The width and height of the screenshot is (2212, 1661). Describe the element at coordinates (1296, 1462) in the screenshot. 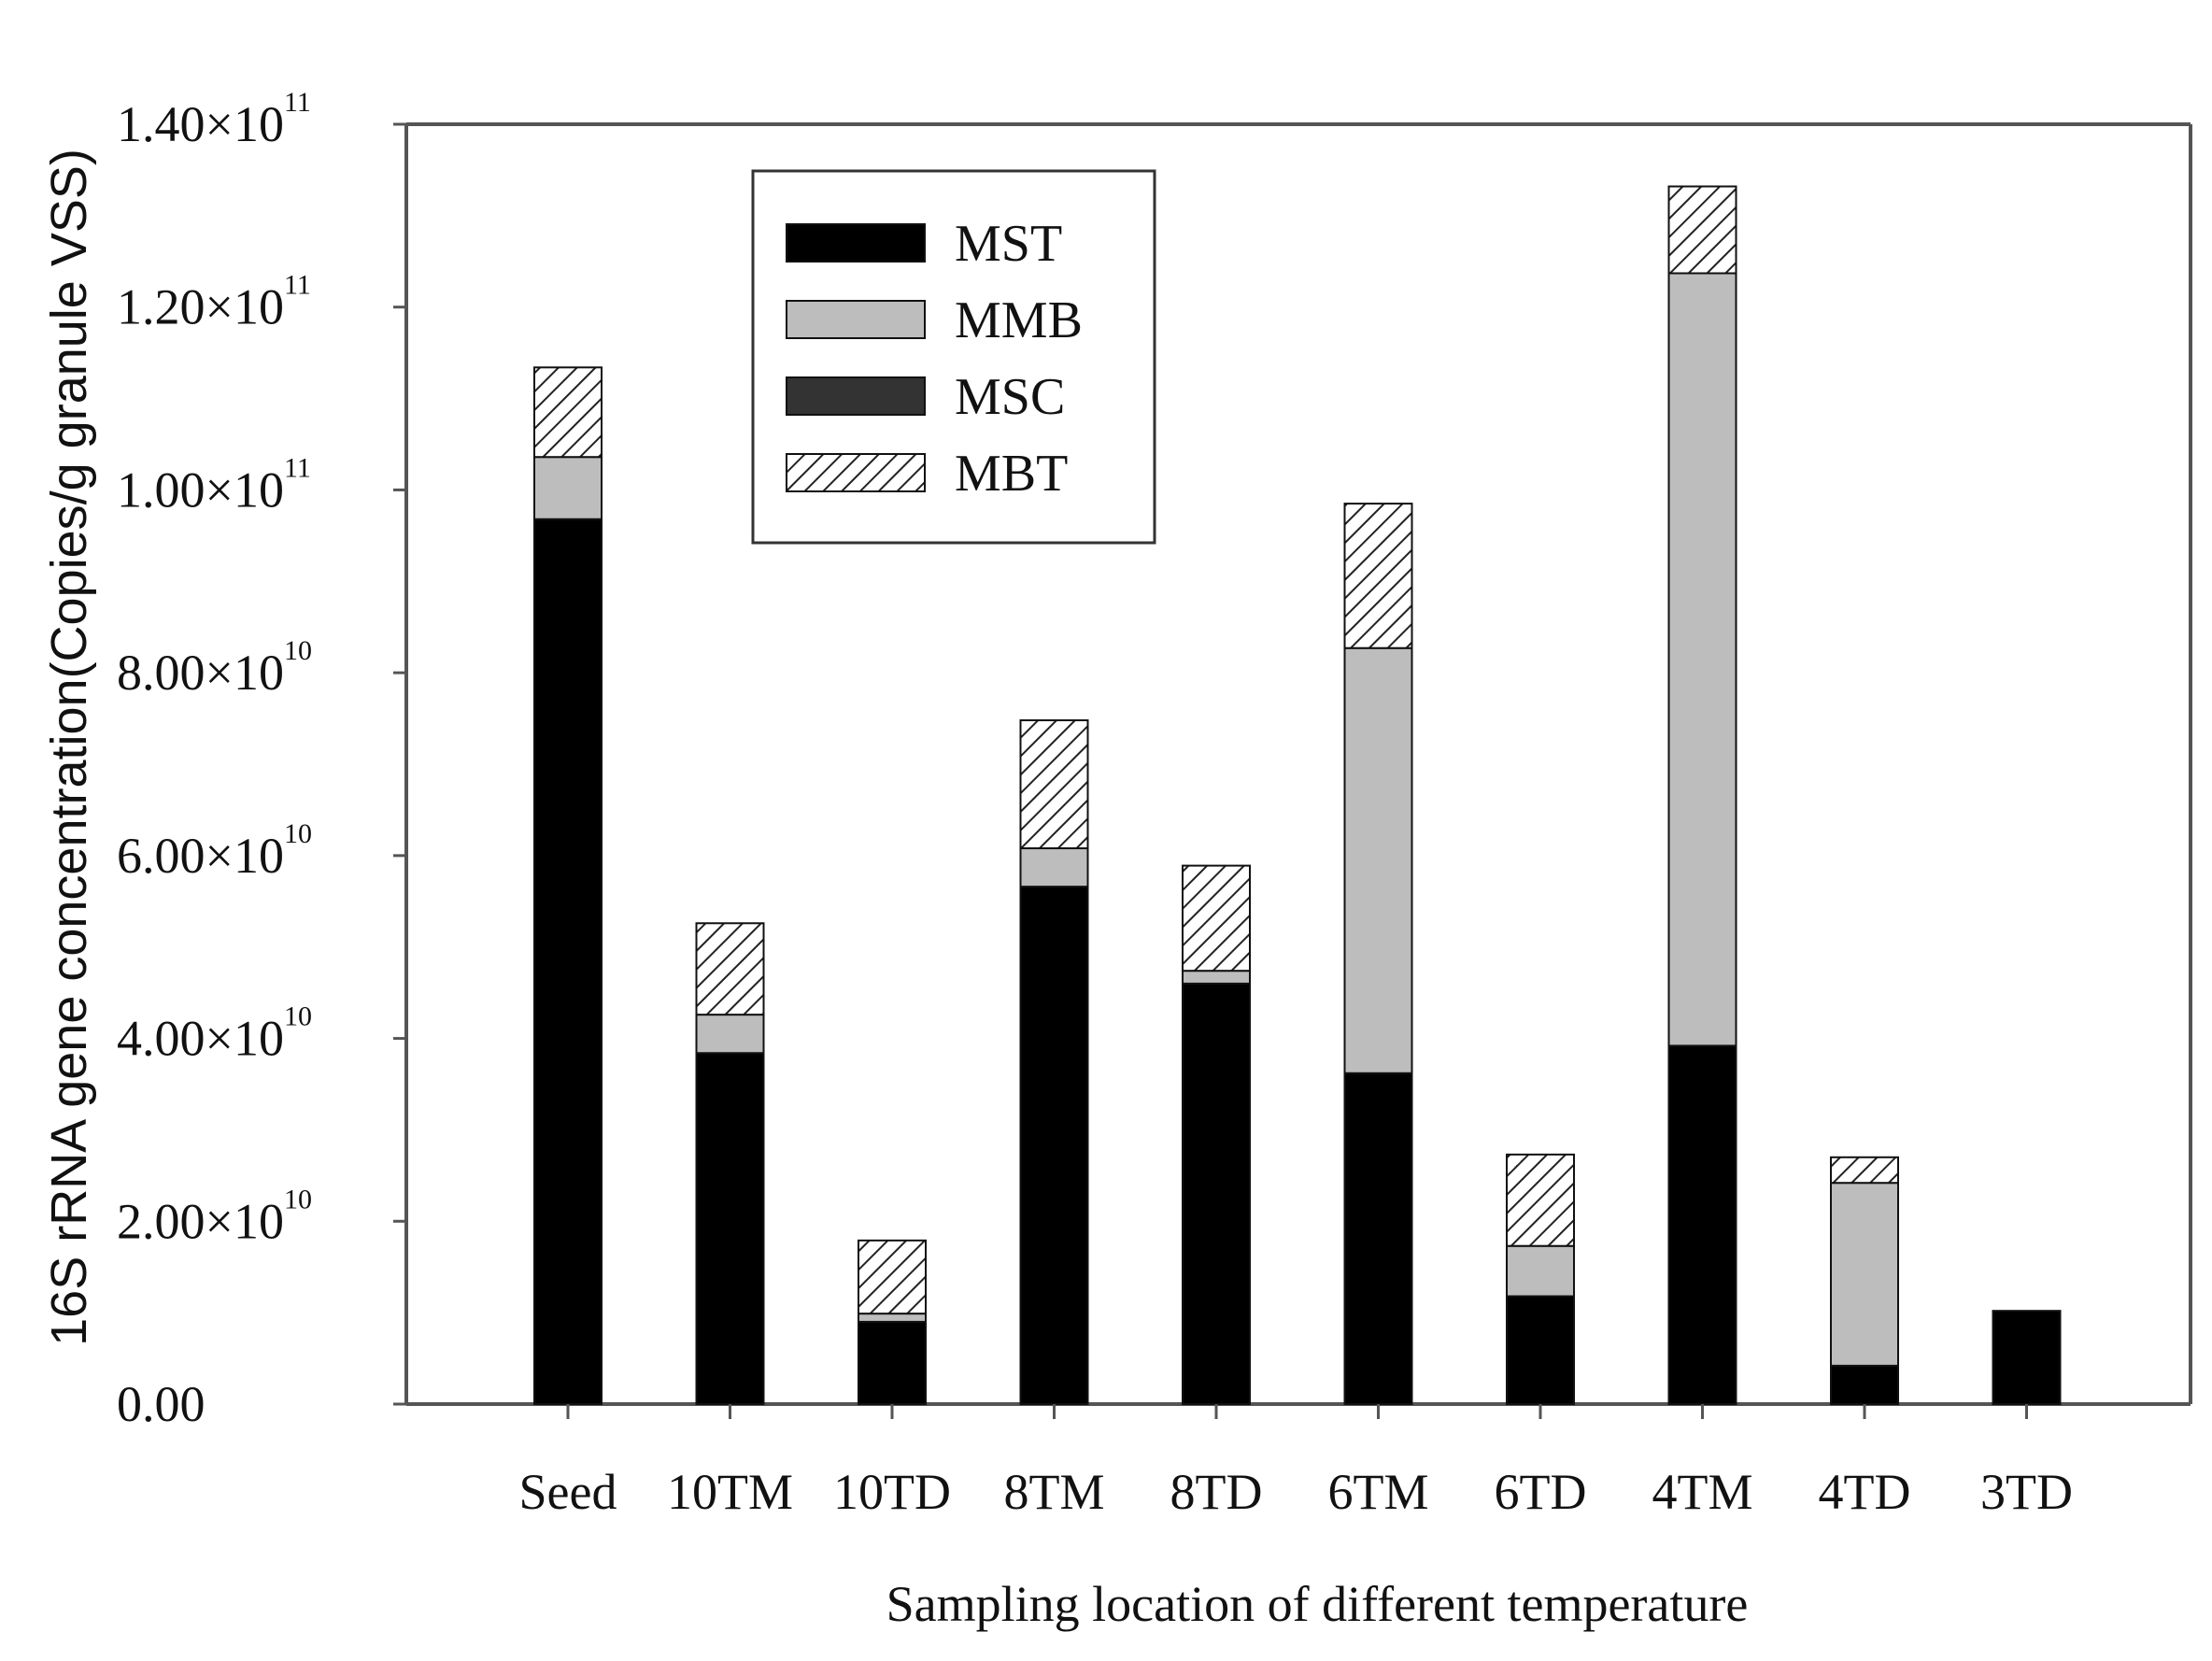

I see `x-axis-tick-labels: Seed 10TM 10TD 8TM 8TD 6TM 6TD 4TM 4TD 3TD` at that location.